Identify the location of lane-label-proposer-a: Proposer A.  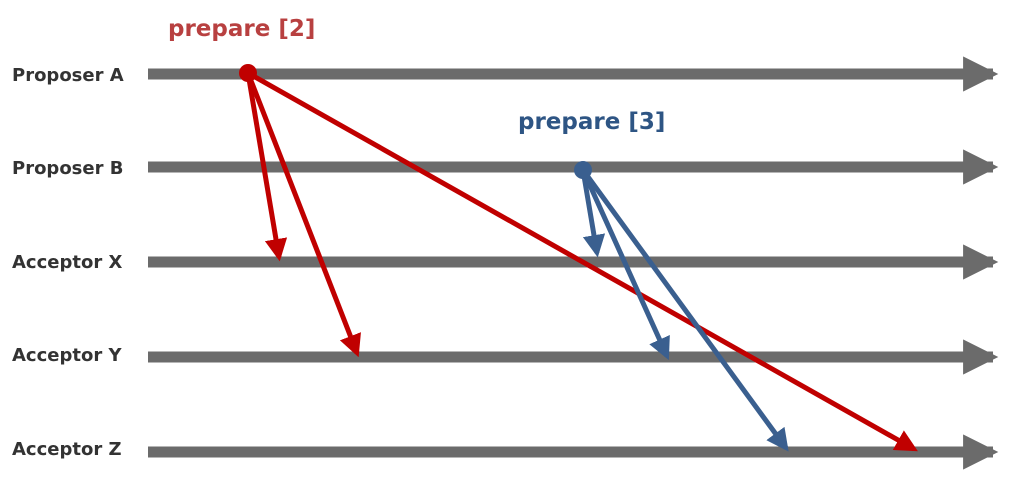
(68, 75).